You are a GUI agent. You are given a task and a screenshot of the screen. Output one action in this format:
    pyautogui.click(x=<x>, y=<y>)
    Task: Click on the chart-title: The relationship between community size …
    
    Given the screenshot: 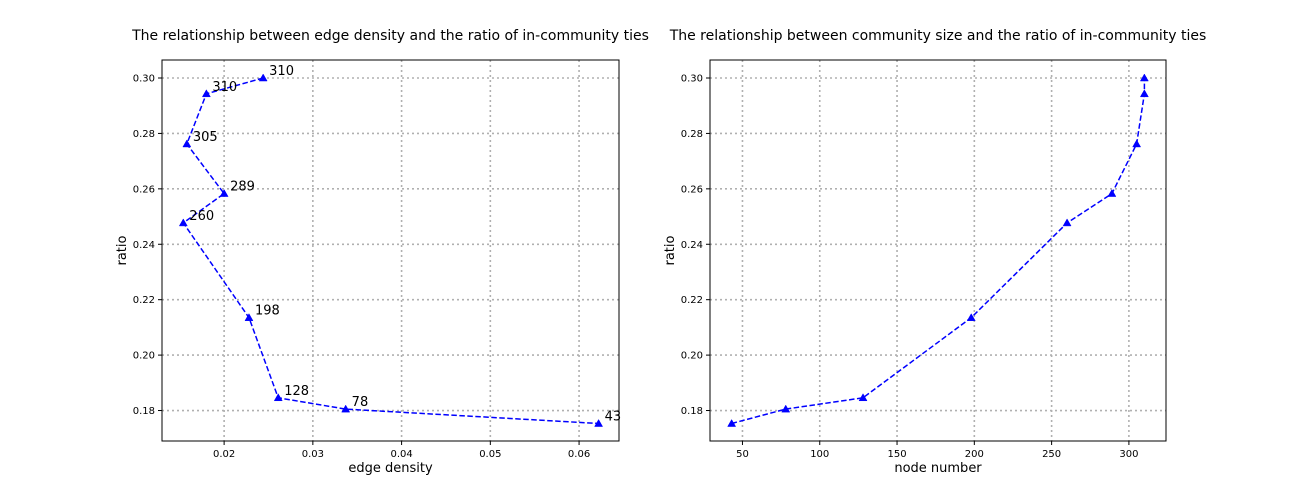 What is the action you would take?
    pyautogui.click(x=938, y=36)
    